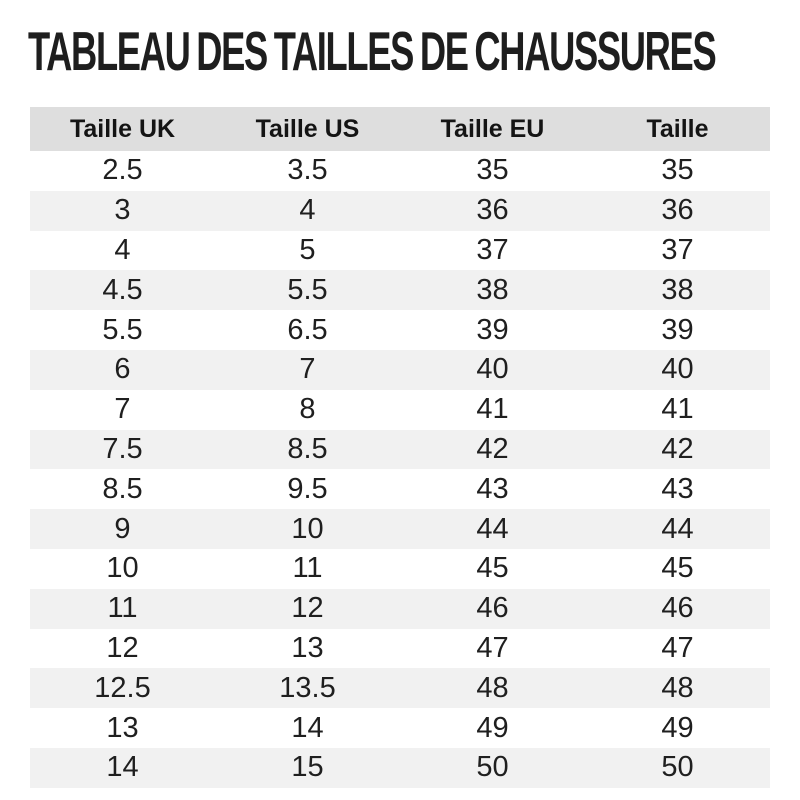 Image resolution: width=800 pixels, height=800 pixels. Describe the element at coordinates (307, 129) in the screenshot. I see `column-header-taille-us: Taille US` at that location.